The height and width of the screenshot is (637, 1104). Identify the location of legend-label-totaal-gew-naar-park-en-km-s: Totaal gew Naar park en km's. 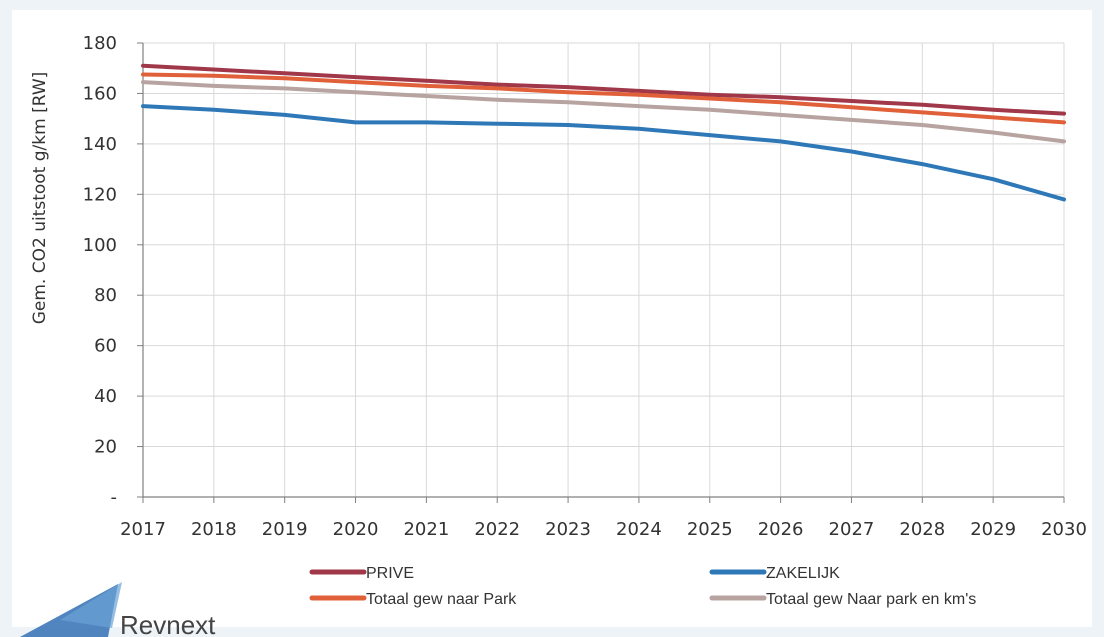
(871, 599).